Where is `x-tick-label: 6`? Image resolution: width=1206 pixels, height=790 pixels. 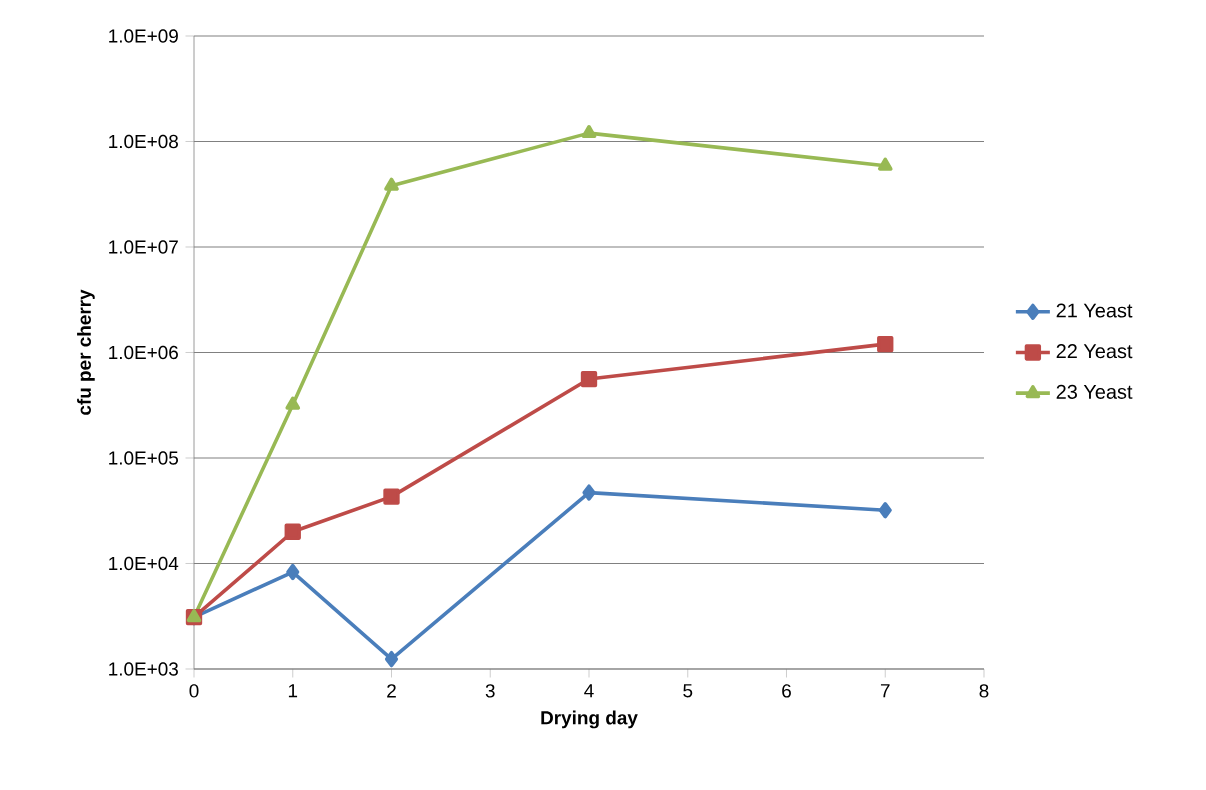 x-tick-label: 6 is located at coordinates (786, 691).